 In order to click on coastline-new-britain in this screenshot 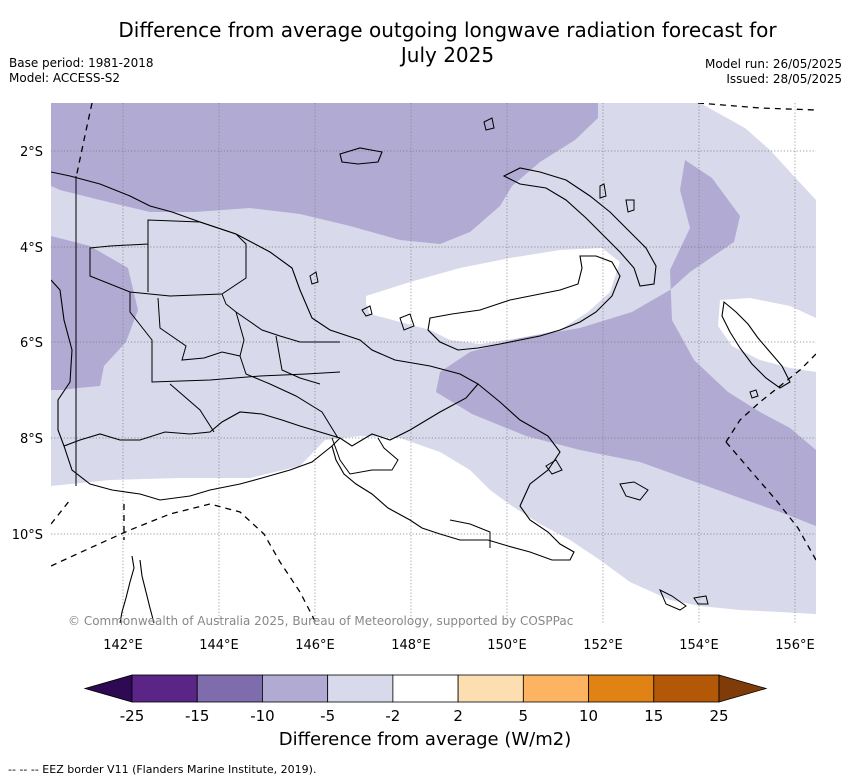, I will do `click(524, 303)`.